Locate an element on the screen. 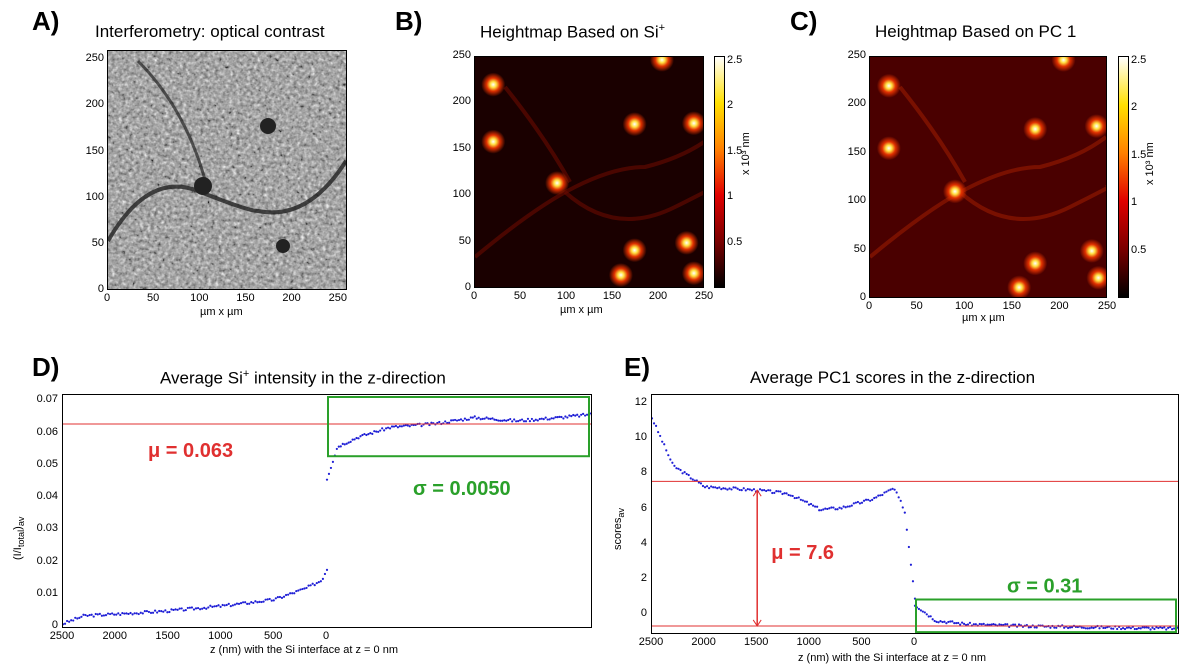 The height and width of the screenshot is (671, 1179). panel-e-svg: μ = 7.6 σ = 0.31 is located at coordinates (915, 525).